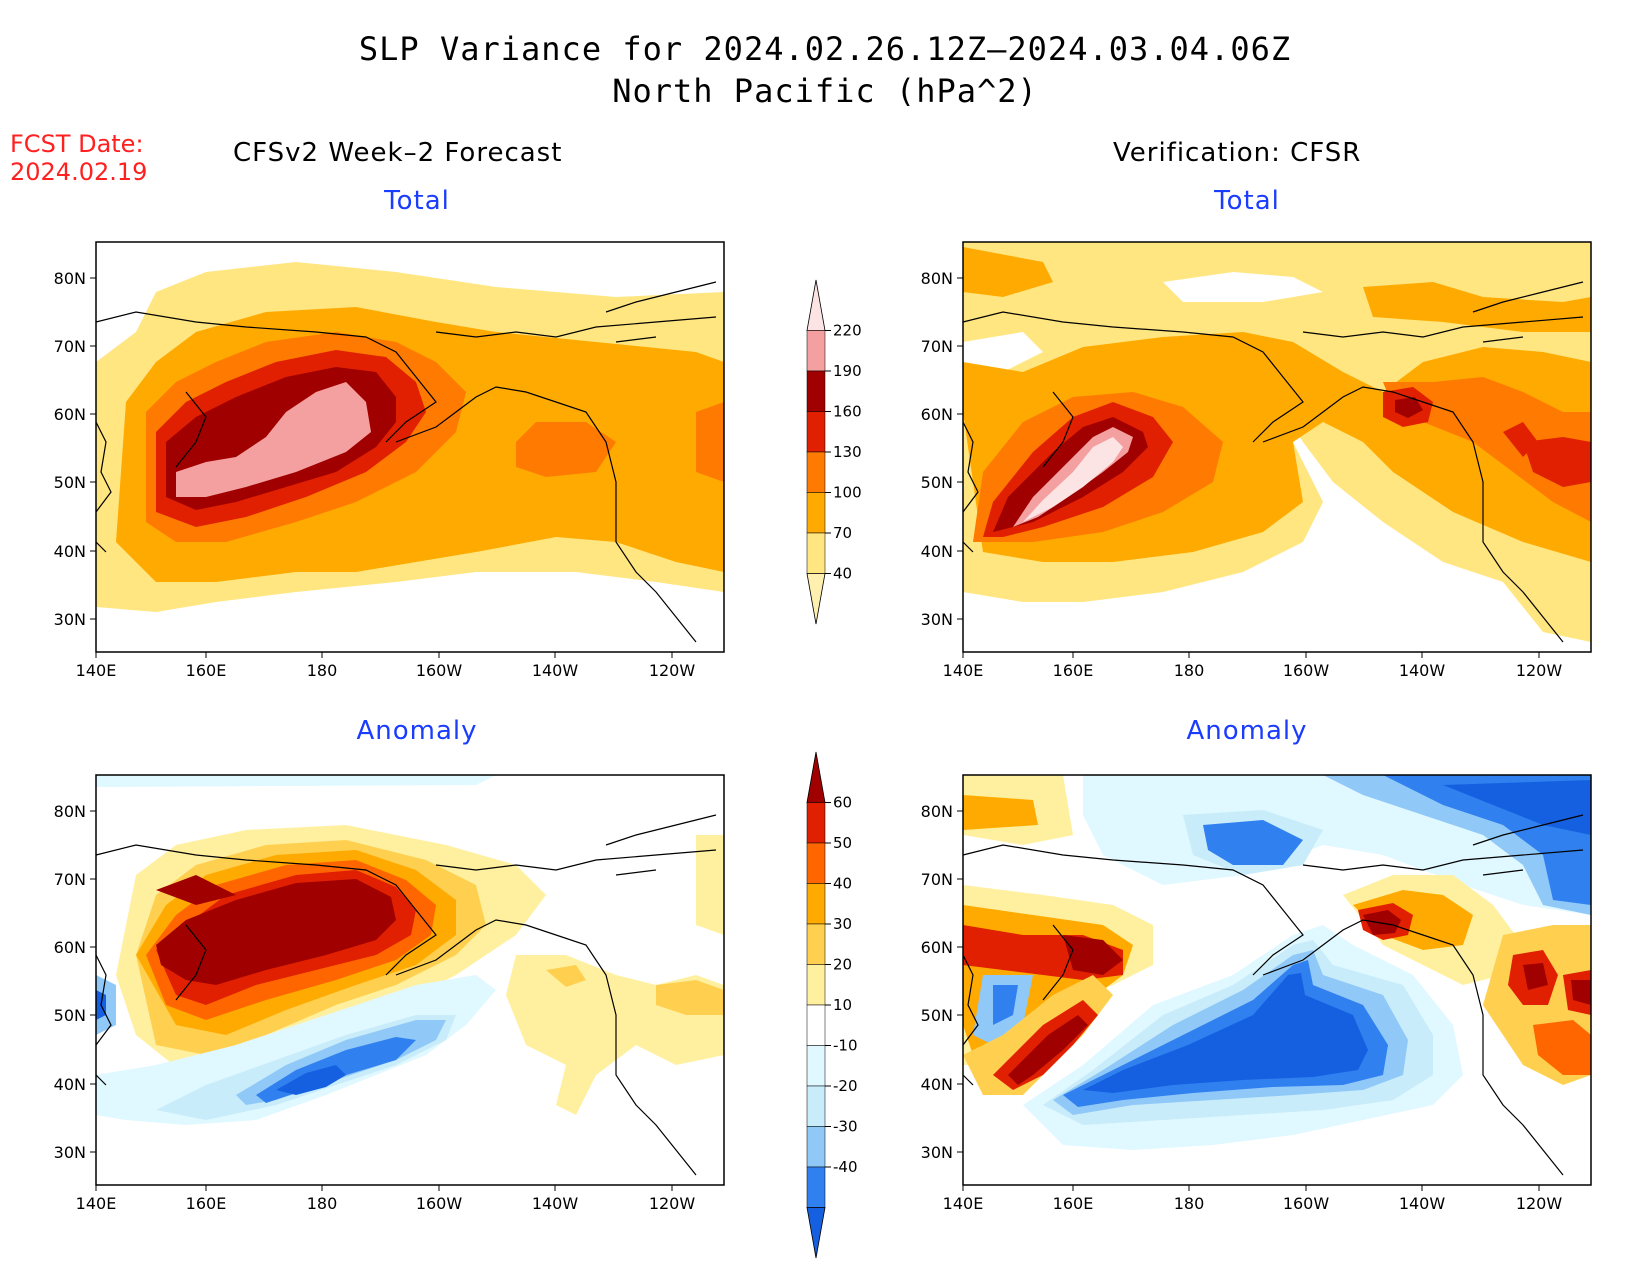 The height and width of the screenshot is (1275, 1650). Describe the element at coordinates (1243, 287) in the screenshot. I see `shade-white-north` at that location.